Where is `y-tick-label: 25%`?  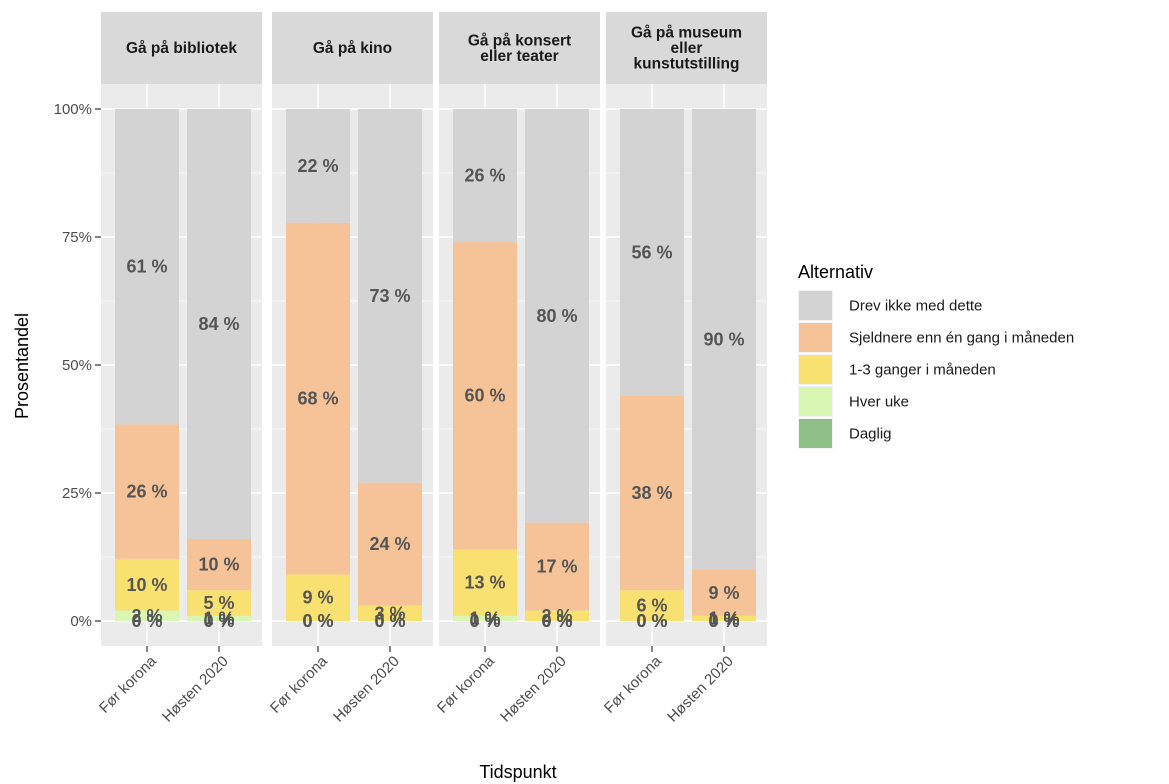
y-tick-label: 25% is located at coordinates (77, 493).